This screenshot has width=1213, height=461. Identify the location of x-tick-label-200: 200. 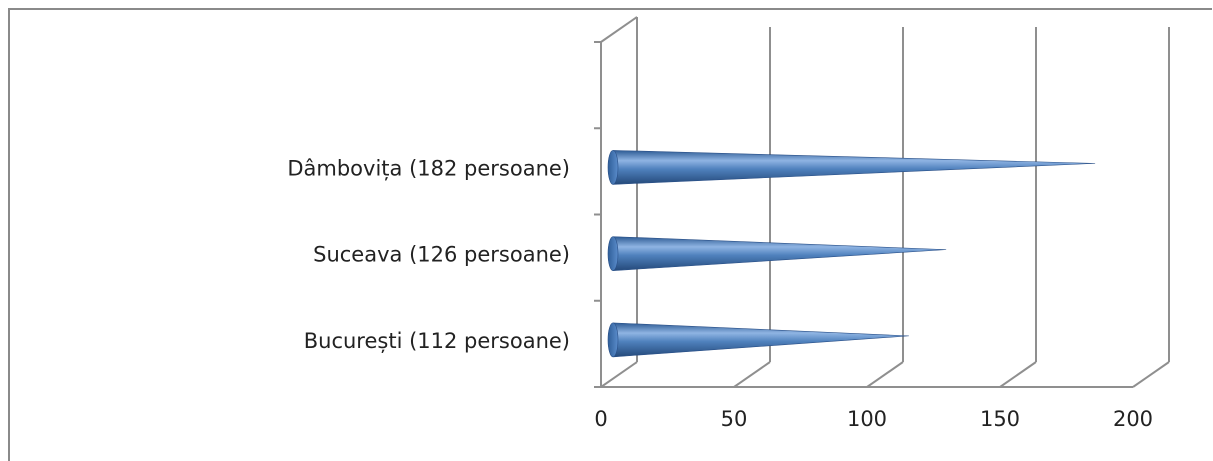
(1133, 419).